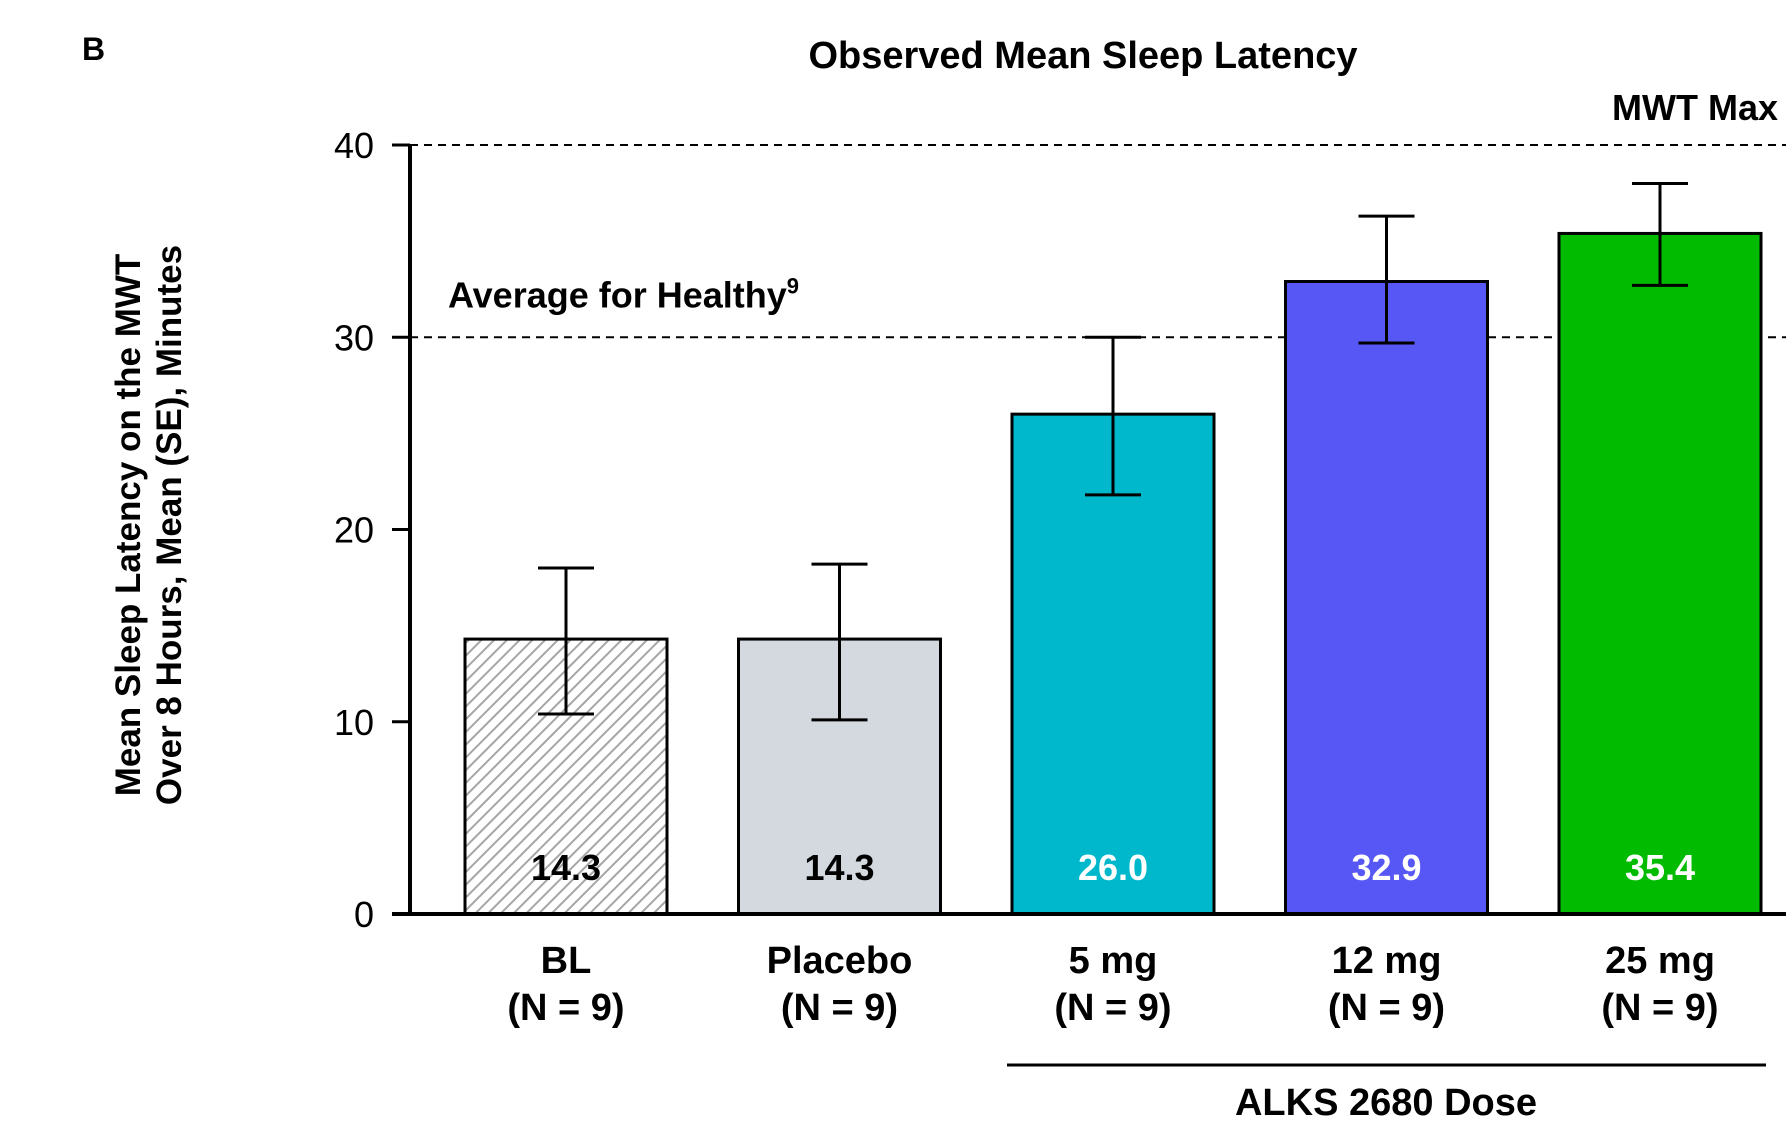  What do you see at coordinates (623, 294) in the screenshot?
I see `reference-line-label: Average for Healthy9` at bounding box center [623, 294].